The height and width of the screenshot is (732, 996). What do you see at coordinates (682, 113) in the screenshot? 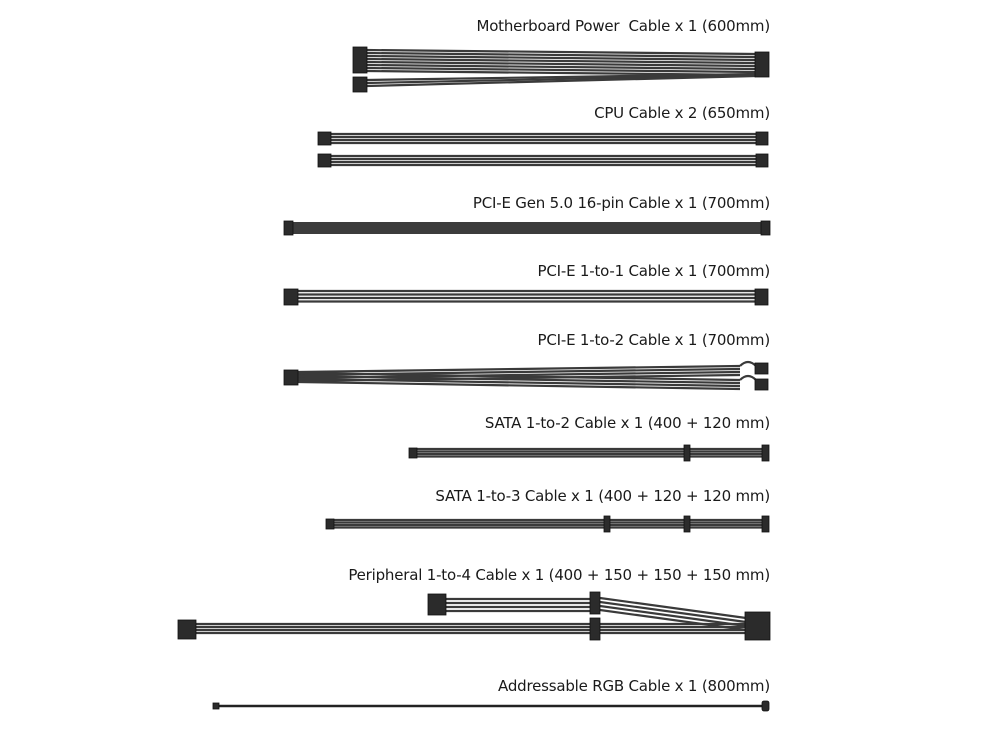
I see `cpu-cable-label: CPU Cable x 2 (650mm)` at bounding box center [682, 113].